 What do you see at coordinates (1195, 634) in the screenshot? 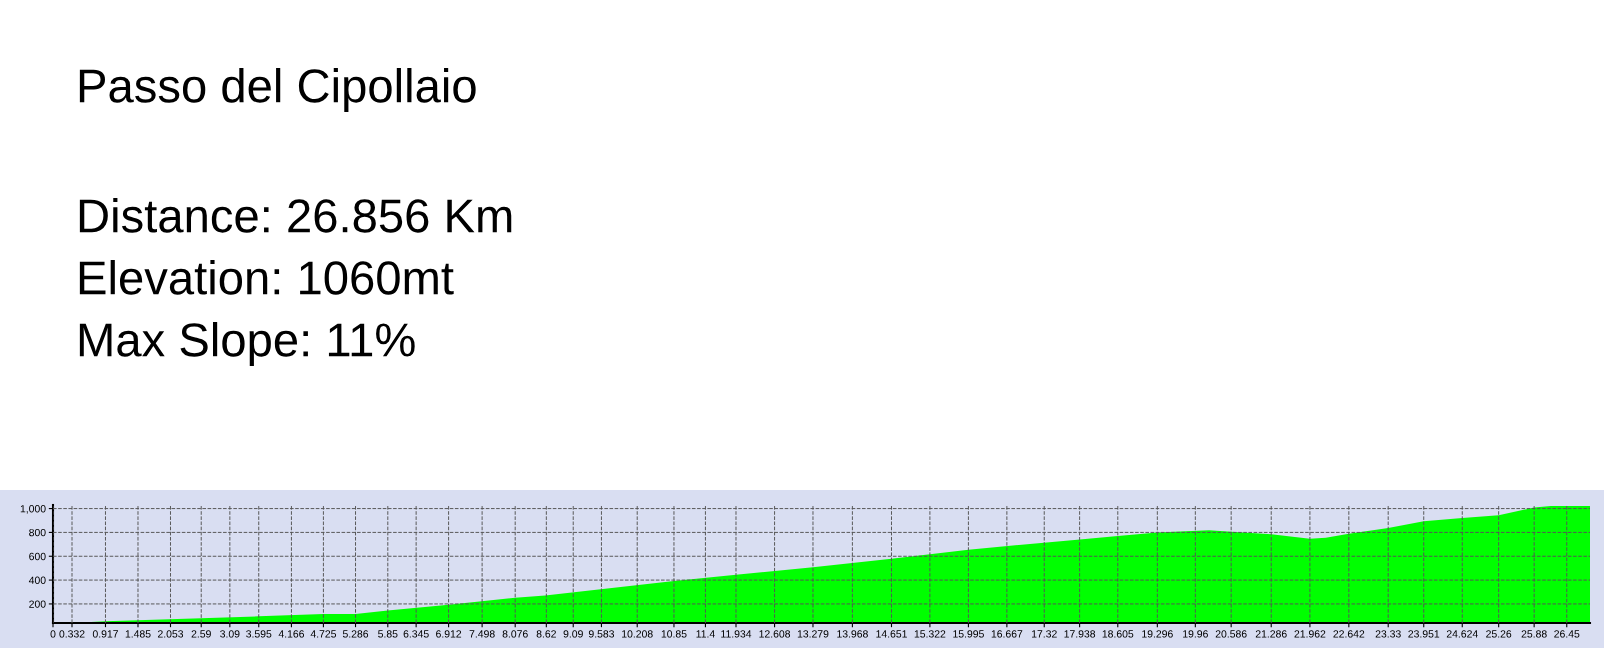
I see `x-tick-label: 19.96` at bounding box center [1195, 634].